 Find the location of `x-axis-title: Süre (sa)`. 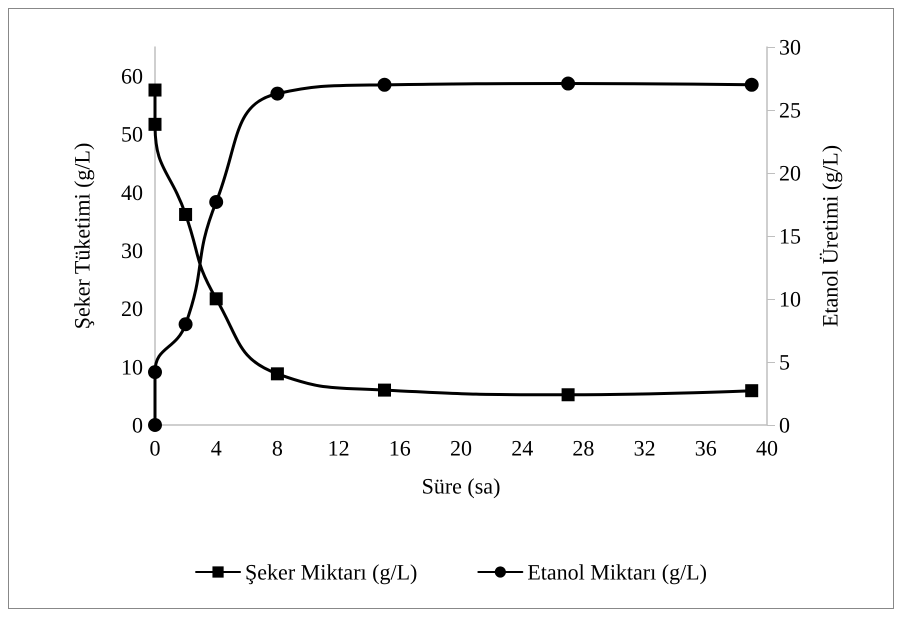

x-axis-title: Süre (sa) is located at coordinates (461, 486).